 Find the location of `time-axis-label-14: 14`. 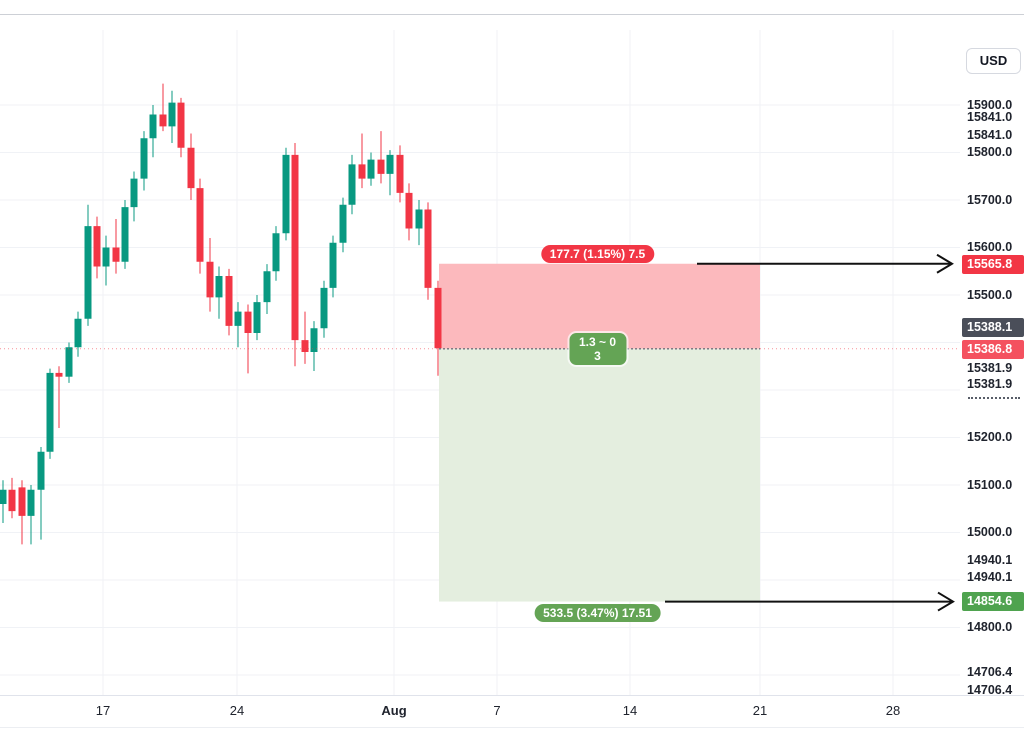

time-axis-label-14: 14 is located at coordinates (630, 710).